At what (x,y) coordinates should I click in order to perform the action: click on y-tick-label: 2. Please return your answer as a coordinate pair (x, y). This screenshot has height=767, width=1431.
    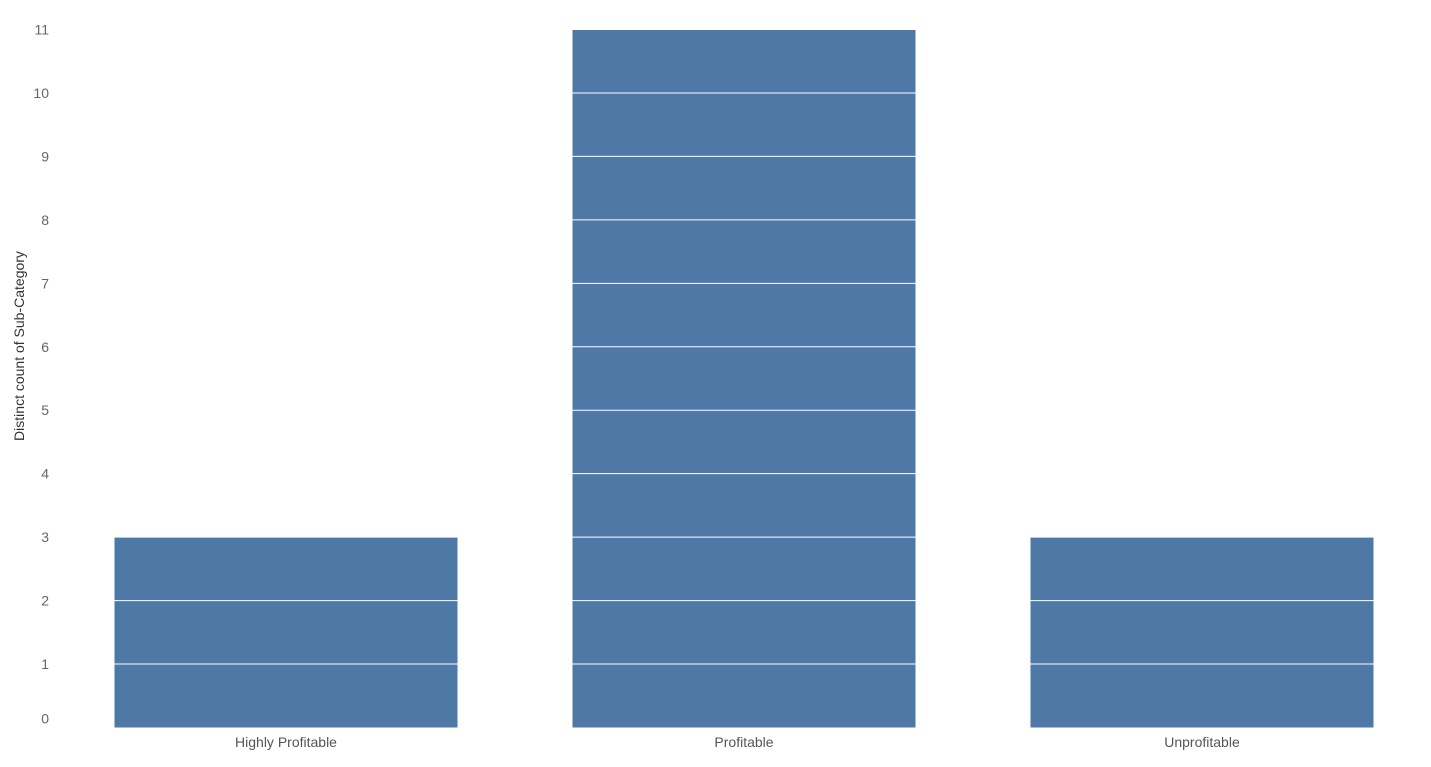
    Looking at the image, I should click on (45, 601).